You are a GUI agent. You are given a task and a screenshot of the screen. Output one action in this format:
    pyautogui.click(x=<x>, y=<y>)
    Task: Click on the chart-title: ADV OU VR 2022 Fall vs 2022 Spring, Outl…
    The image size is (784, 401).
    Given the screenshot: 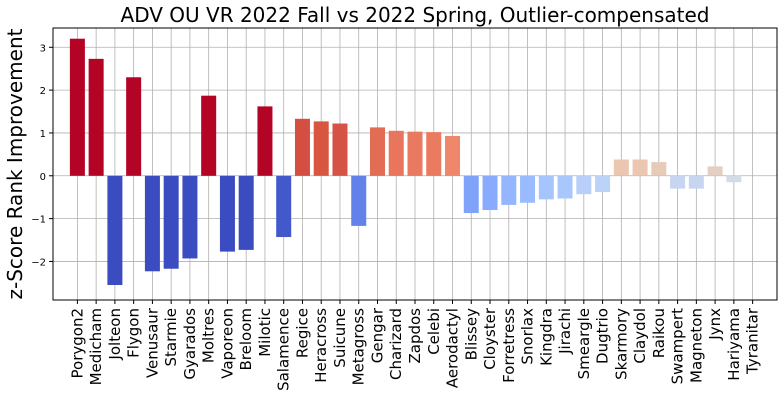 What is the action you would take?
    pyautogui.click(x=415, y=15)
    